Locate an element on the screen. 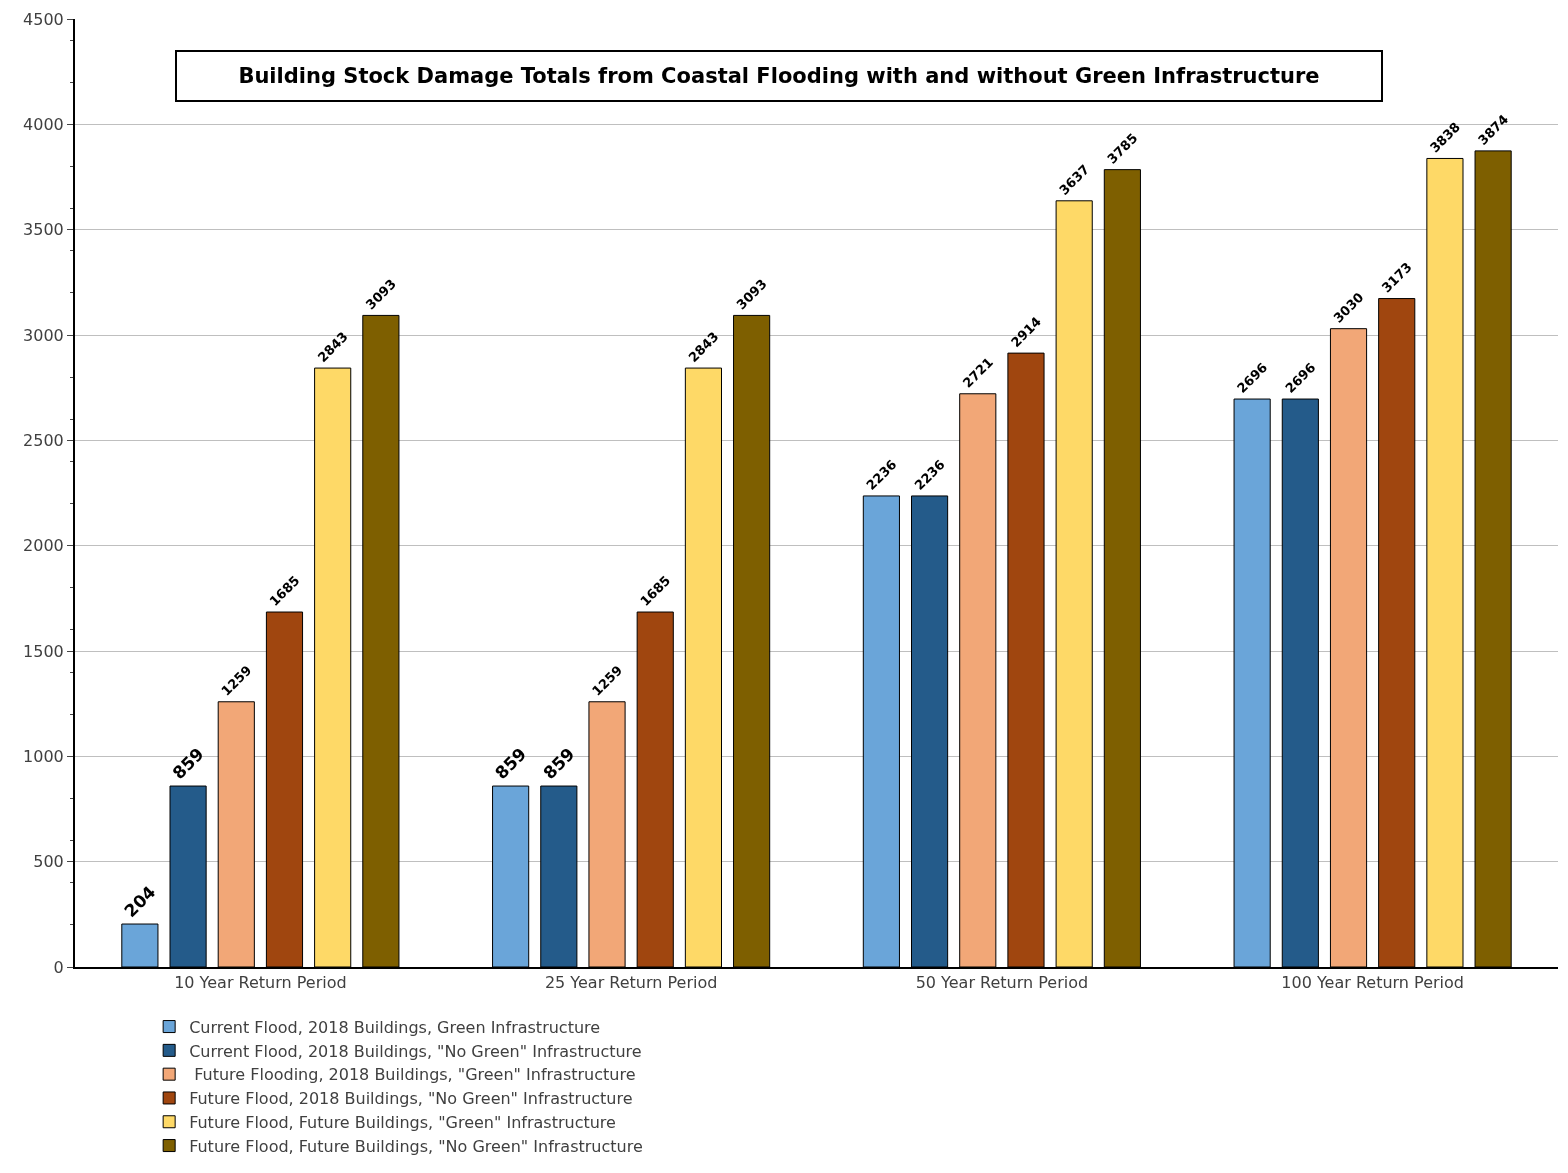  y-tick-label: 2000 is located at coordinates (43, 546).